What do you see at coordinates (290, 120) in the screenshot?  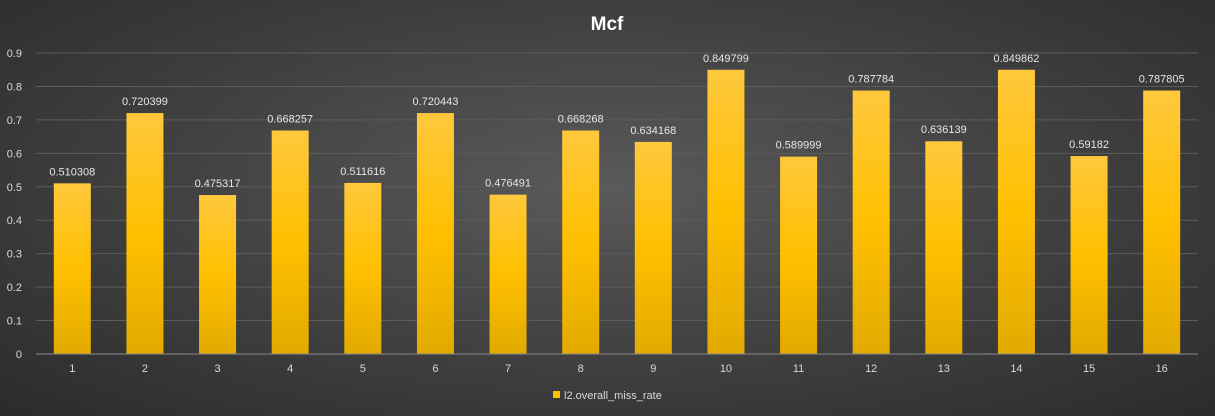 I see `data-label: 0.668257` at bounding box center [290, 120].